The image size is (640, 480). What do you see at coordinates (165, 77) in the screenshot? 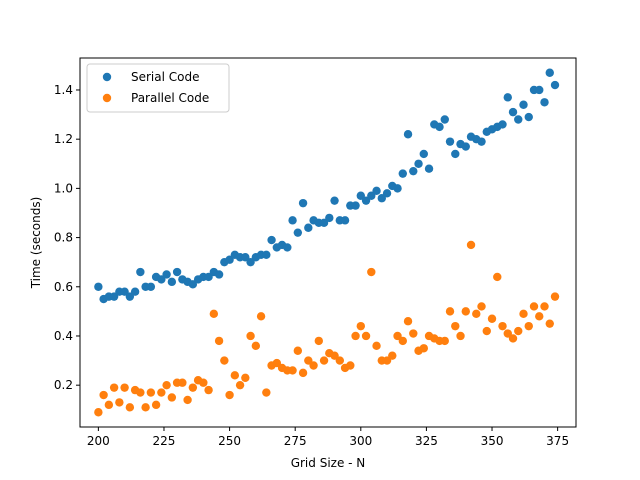
I see `legend-label: Serial Code` at bounding box center [165, 77].